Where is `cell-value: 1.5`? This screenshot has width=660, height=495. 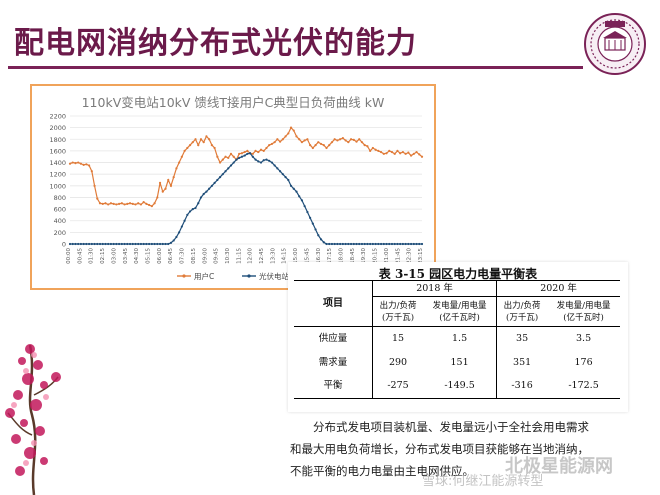
cell-value: 1.5 is located at coordinates (460, 338).